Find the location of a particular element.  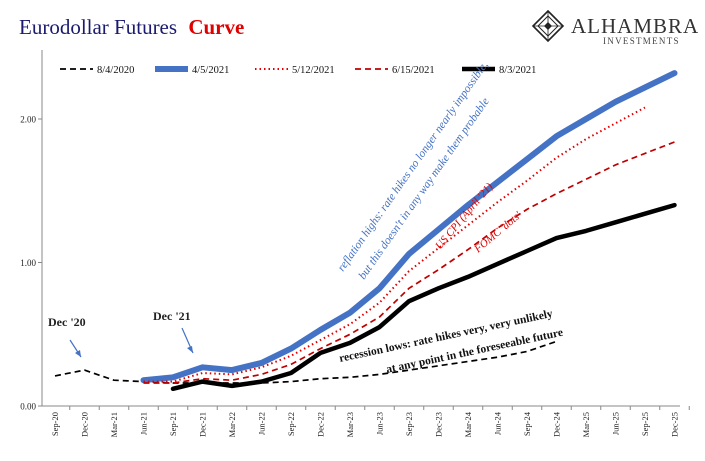

annotation-dec20-arrowhead is located at coordinates (78, 353).